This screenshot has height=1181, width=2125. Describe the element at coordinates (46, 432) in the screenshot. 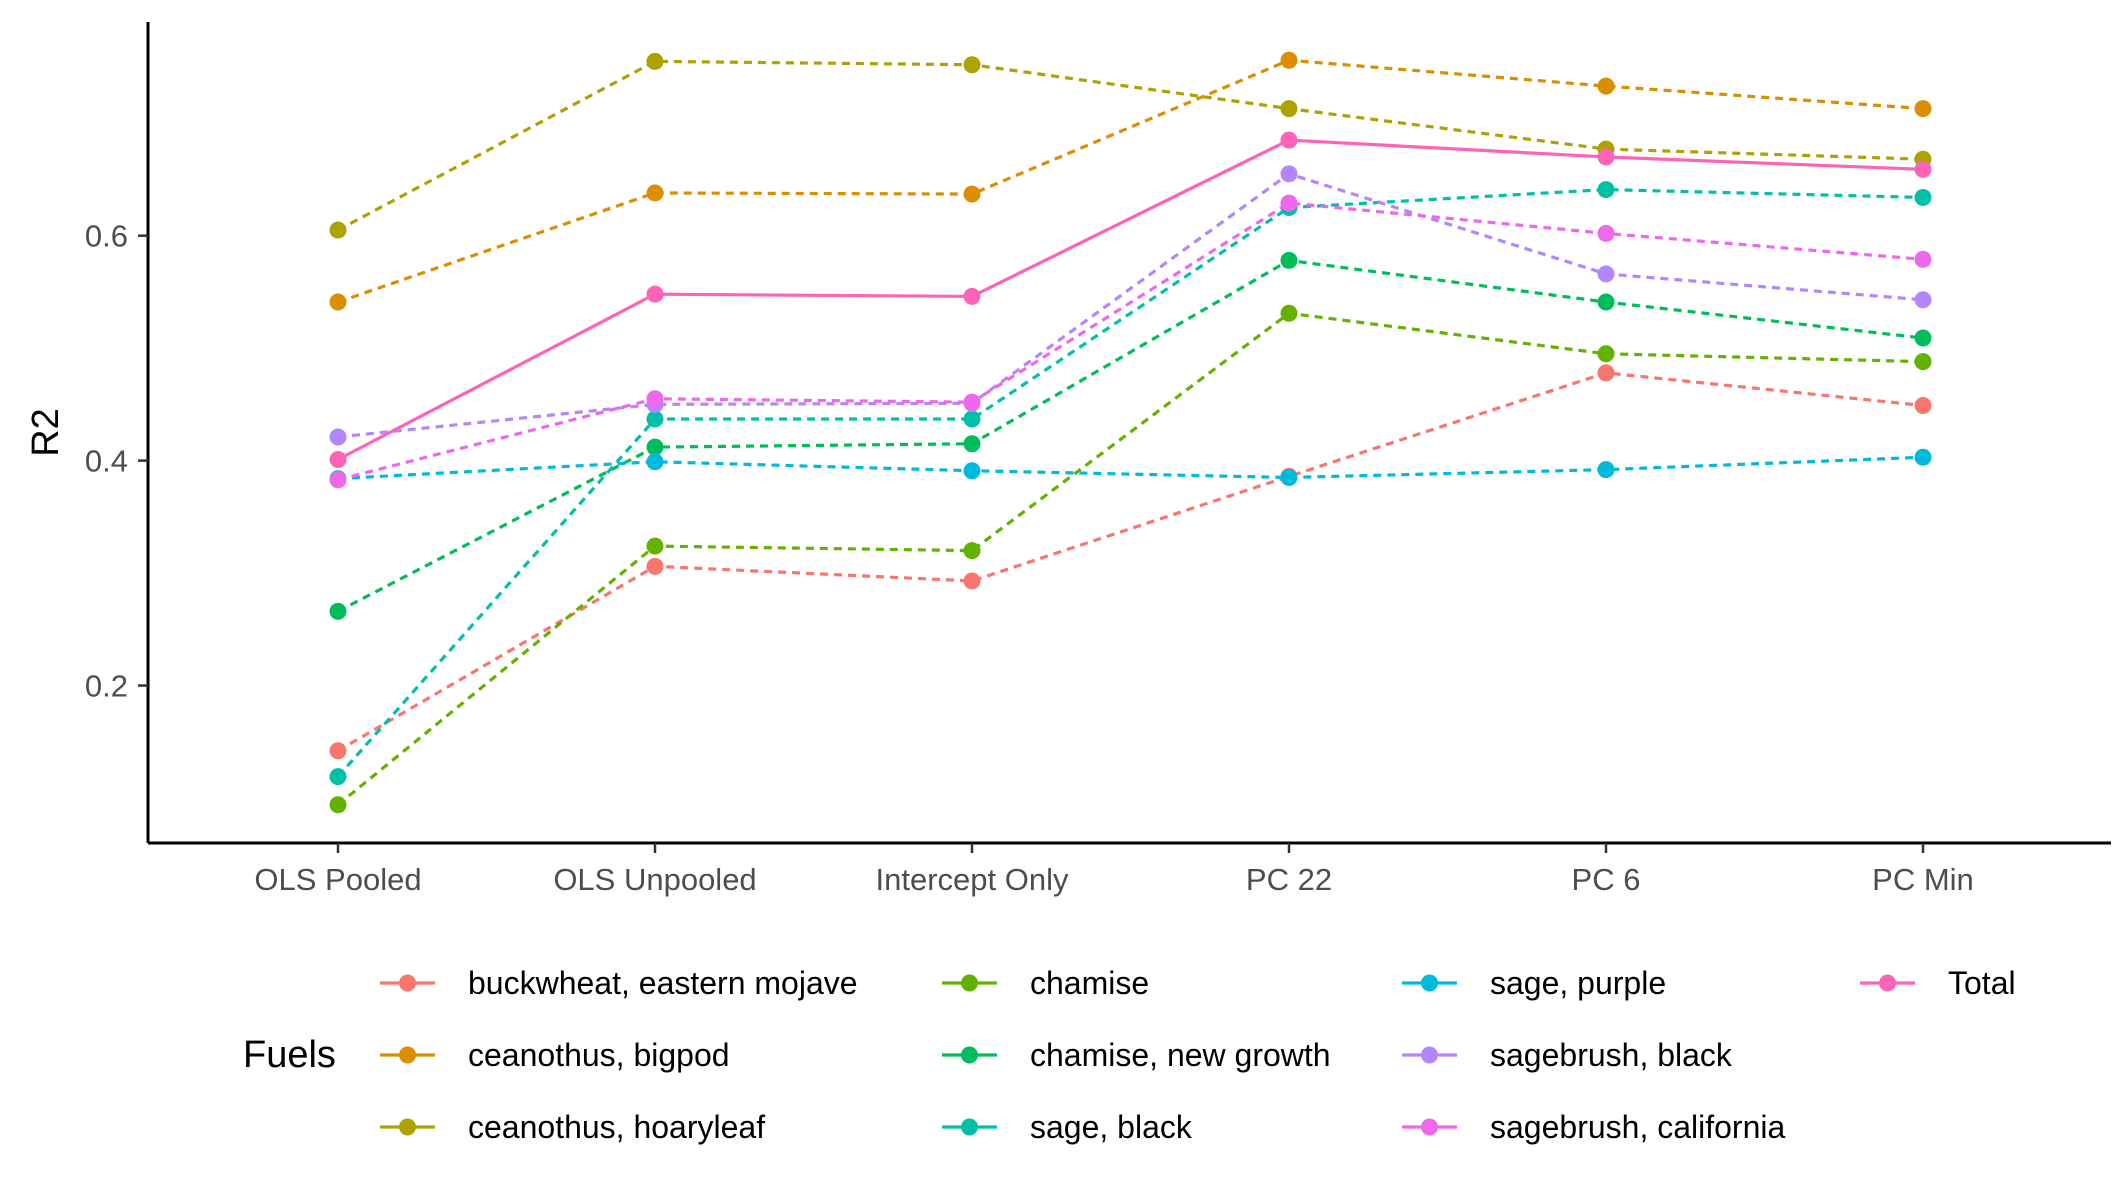

I see `y-axis-title: R2` at that location.